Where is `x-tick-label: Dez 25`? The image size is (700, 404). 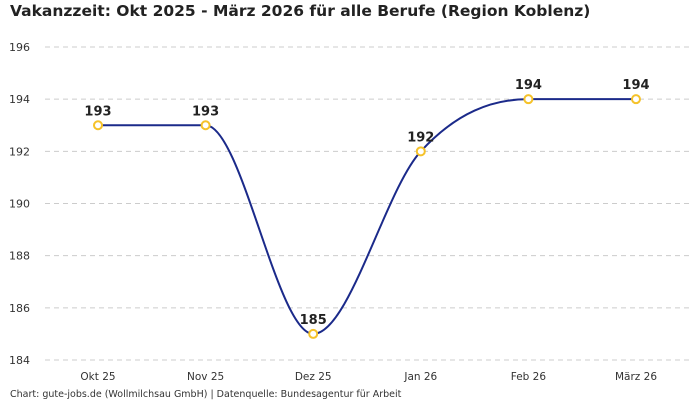 x-tick-label: Dez 25 is located at coordinates (313, 377).